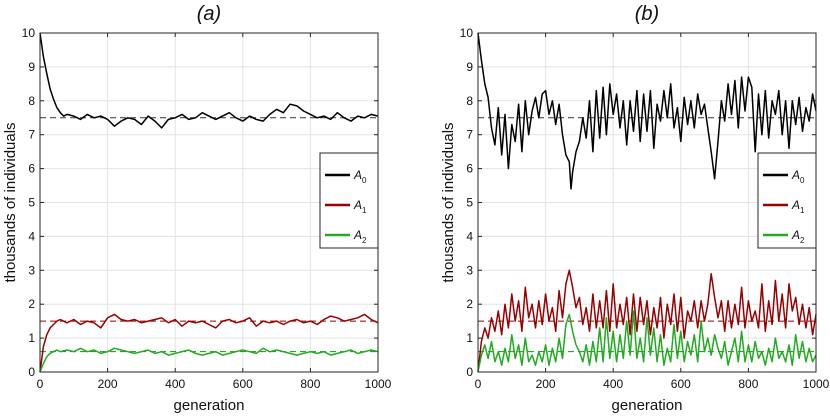  What do you see at coordinates (469, 67) in the screenshot?
I see `panel-b-ytick-label: 9` at bounding box center [469, 67].